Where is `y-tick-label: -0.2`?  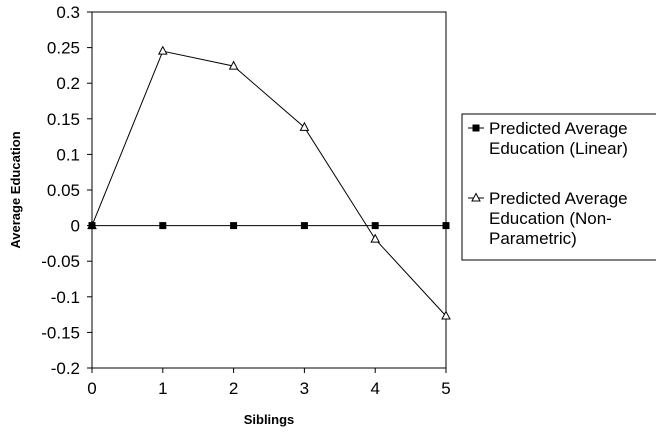
y-tick-label: -0.2 is located at coordinates (65, 368).